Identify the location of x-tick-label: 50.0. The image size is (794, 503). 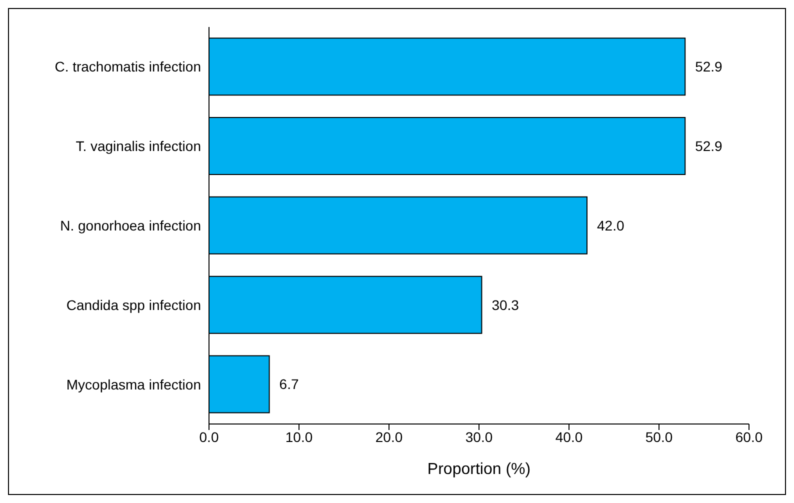
(659, 436).